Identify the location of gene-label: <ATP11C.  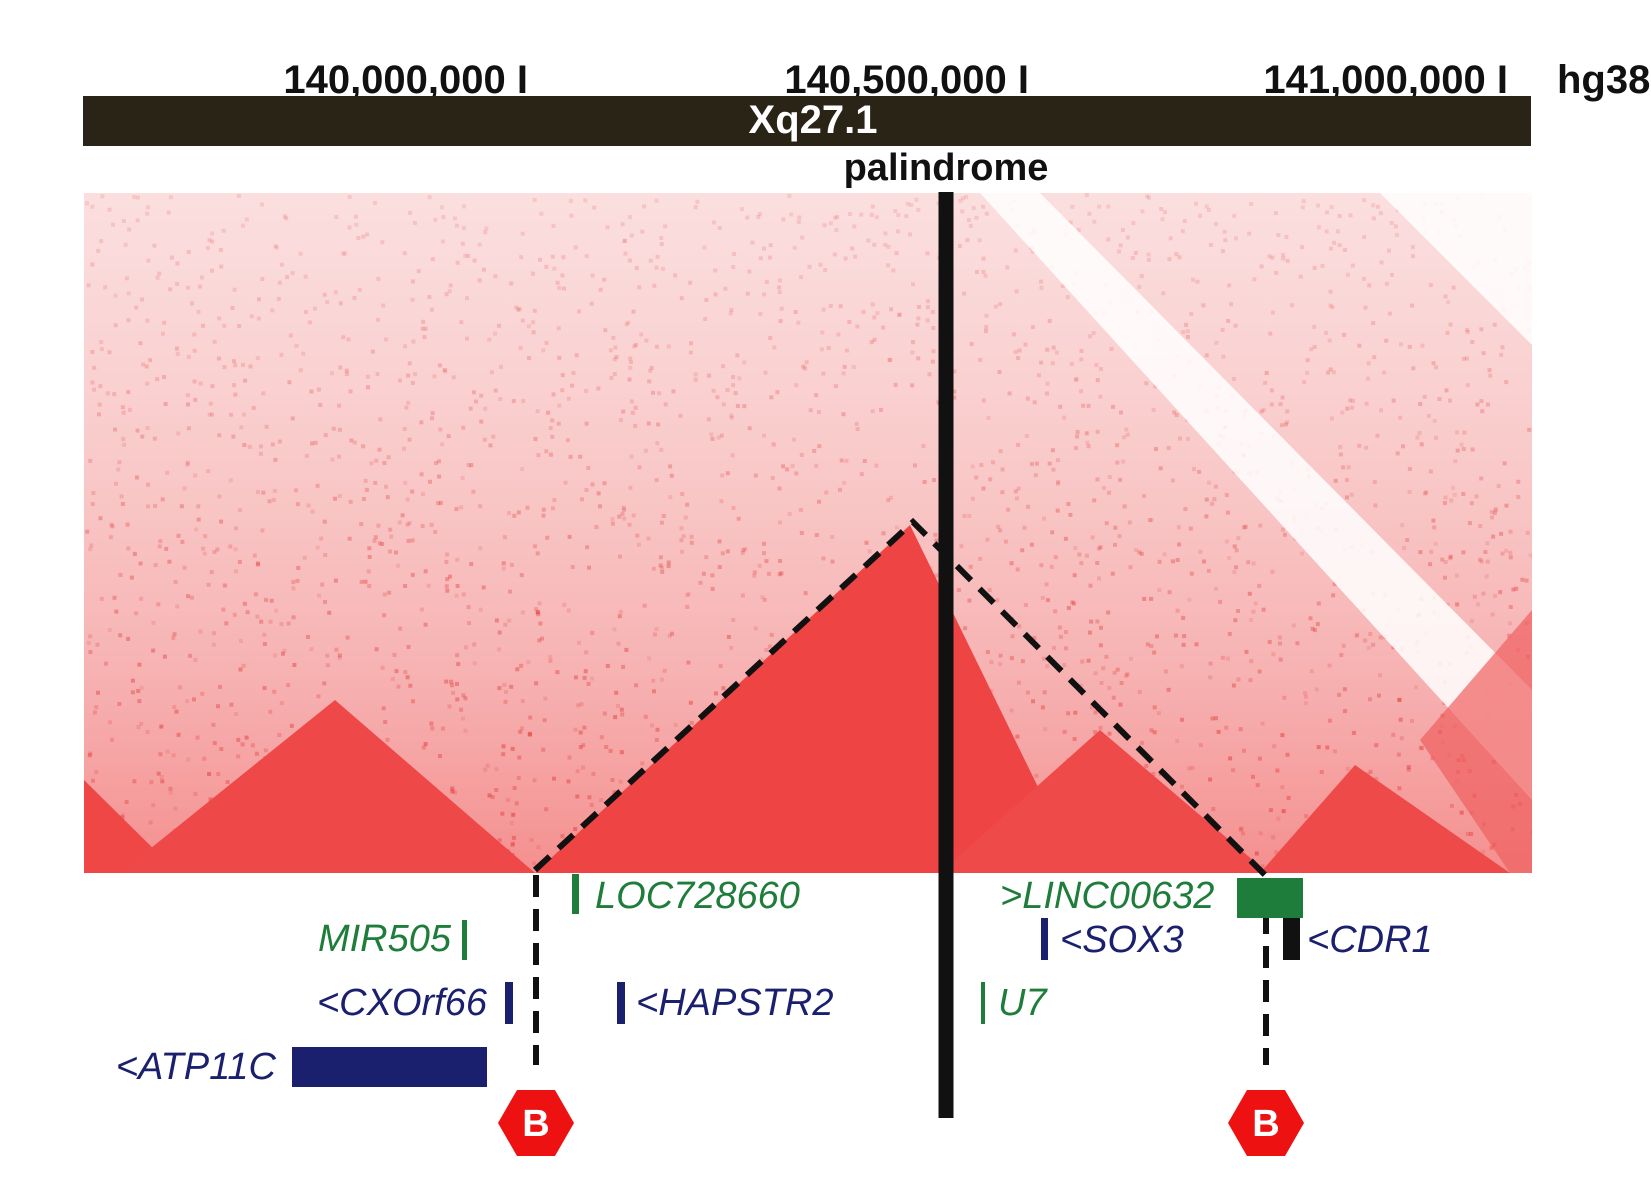
(196, 1067).